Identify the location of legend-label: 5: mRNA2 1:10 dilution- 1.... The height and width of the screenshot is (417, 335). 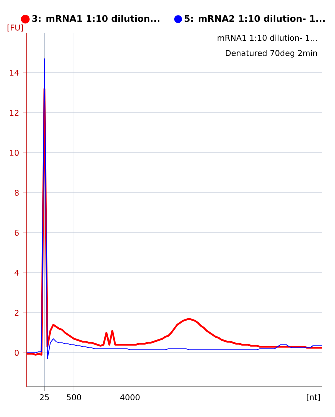
(254, 18).